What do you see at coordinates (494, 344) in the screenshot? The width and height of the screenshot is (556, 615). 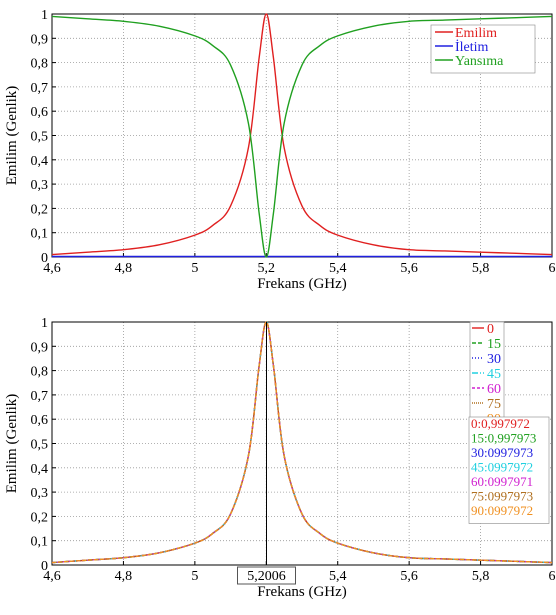 I see `legend-label: 15` at bounding box center [494, 344].